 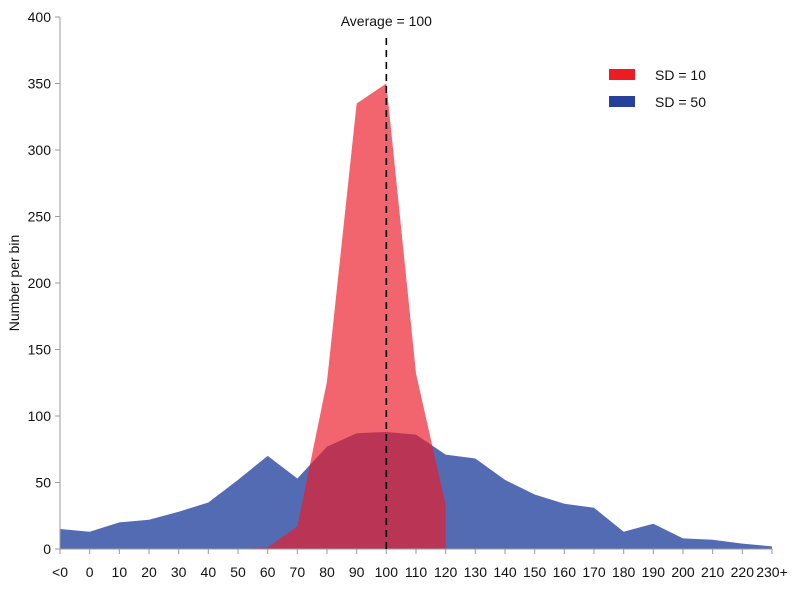 I want to click on x-tick-label: 120, so click(x=446, y=572).